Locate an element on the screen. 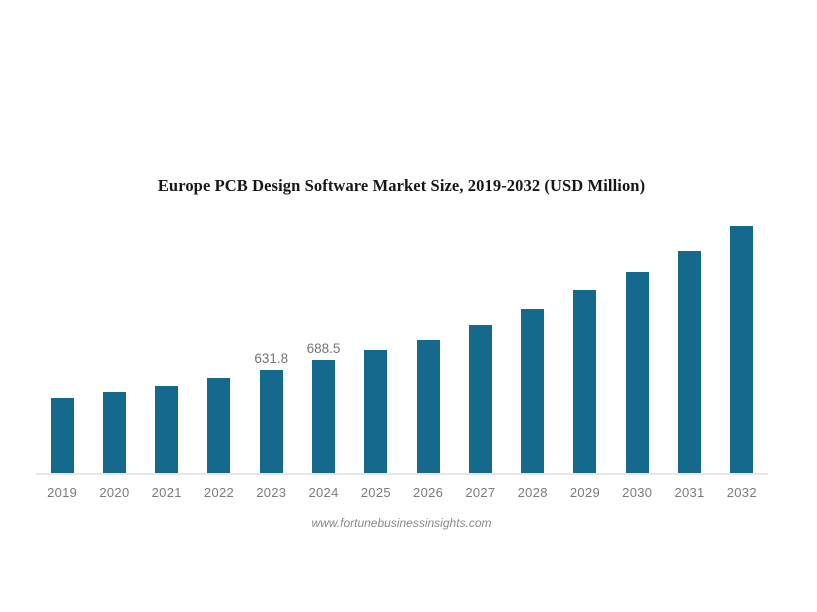 The width and height of the screenshot is (817, 612). x-tick-label-2032: 2032 is located at coordinates (741, 492).